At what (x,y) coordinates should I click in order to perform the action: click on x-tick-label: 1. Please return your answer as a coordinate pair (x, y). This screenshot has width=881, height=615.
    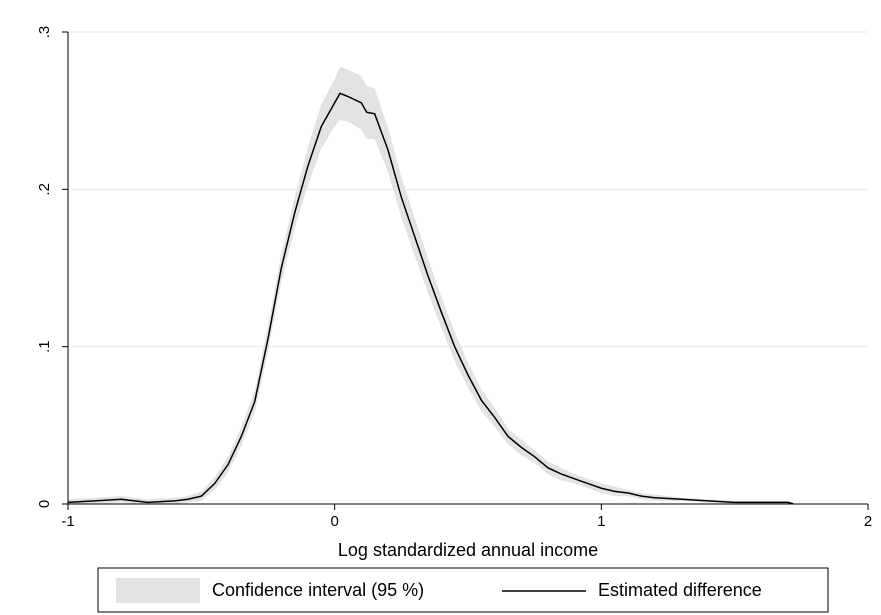
    Looking at the image, I should click on (601, 521).